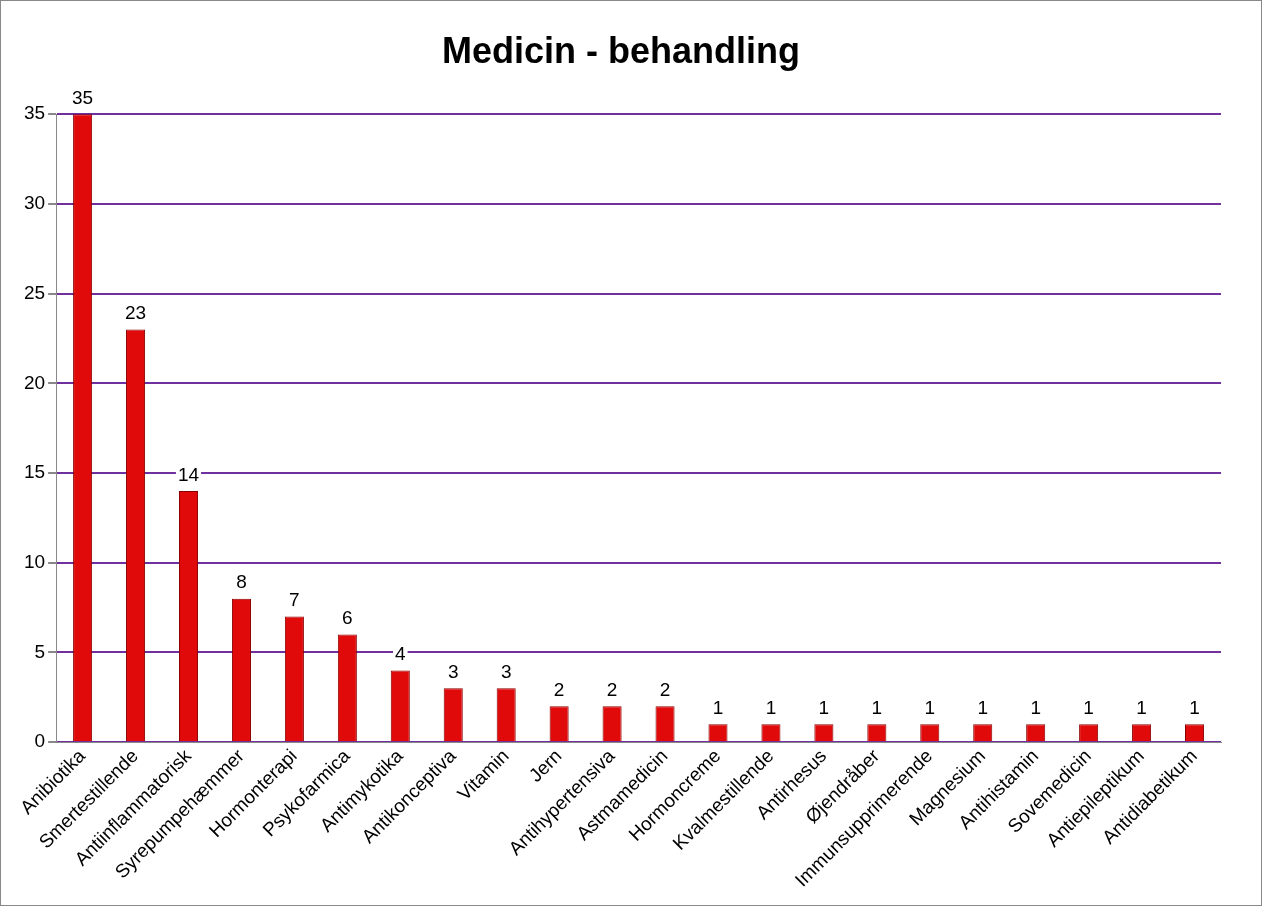 The width and height of the screenshot is (1263, 907). I want to click on y-tick-label: 30, so click(34, 203).